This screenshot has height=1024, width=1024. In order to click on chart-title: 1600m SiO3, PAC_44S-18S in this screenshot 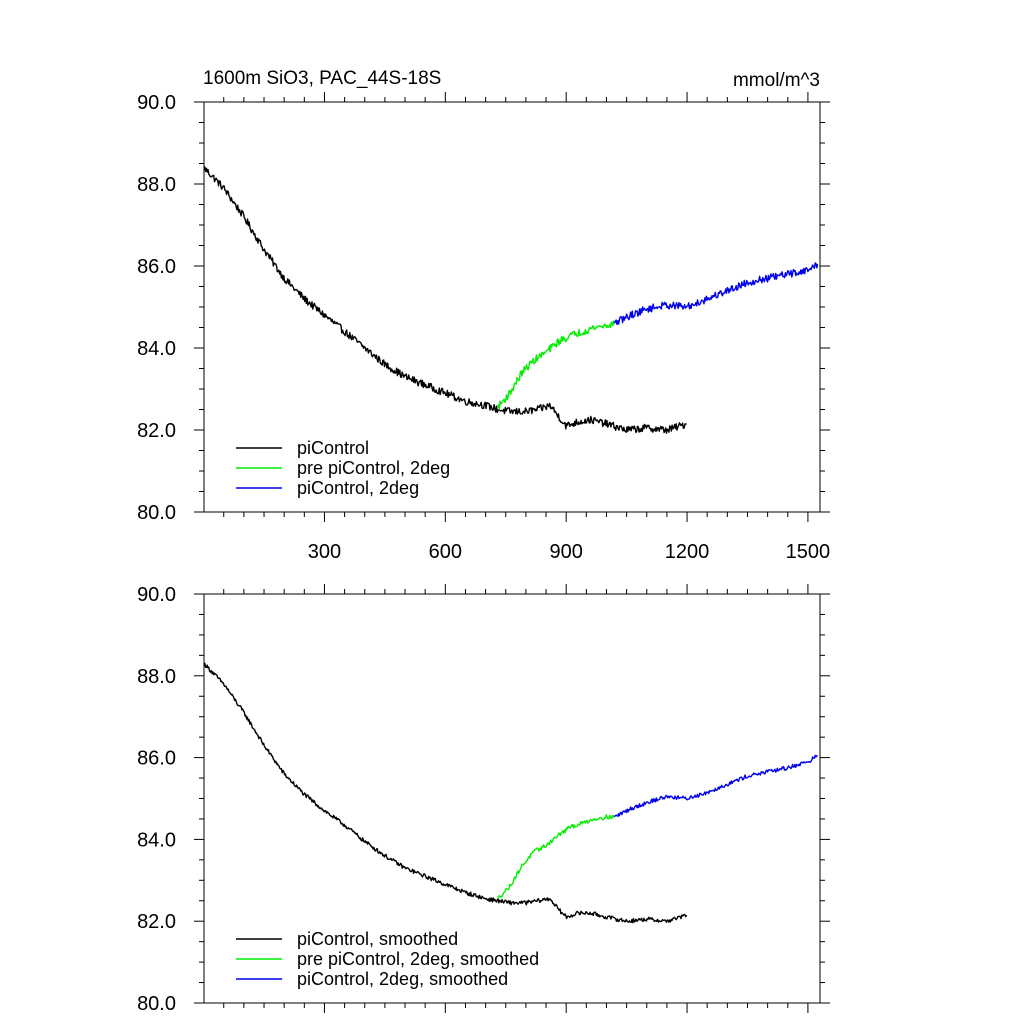, I will do `click(322, 78)`.